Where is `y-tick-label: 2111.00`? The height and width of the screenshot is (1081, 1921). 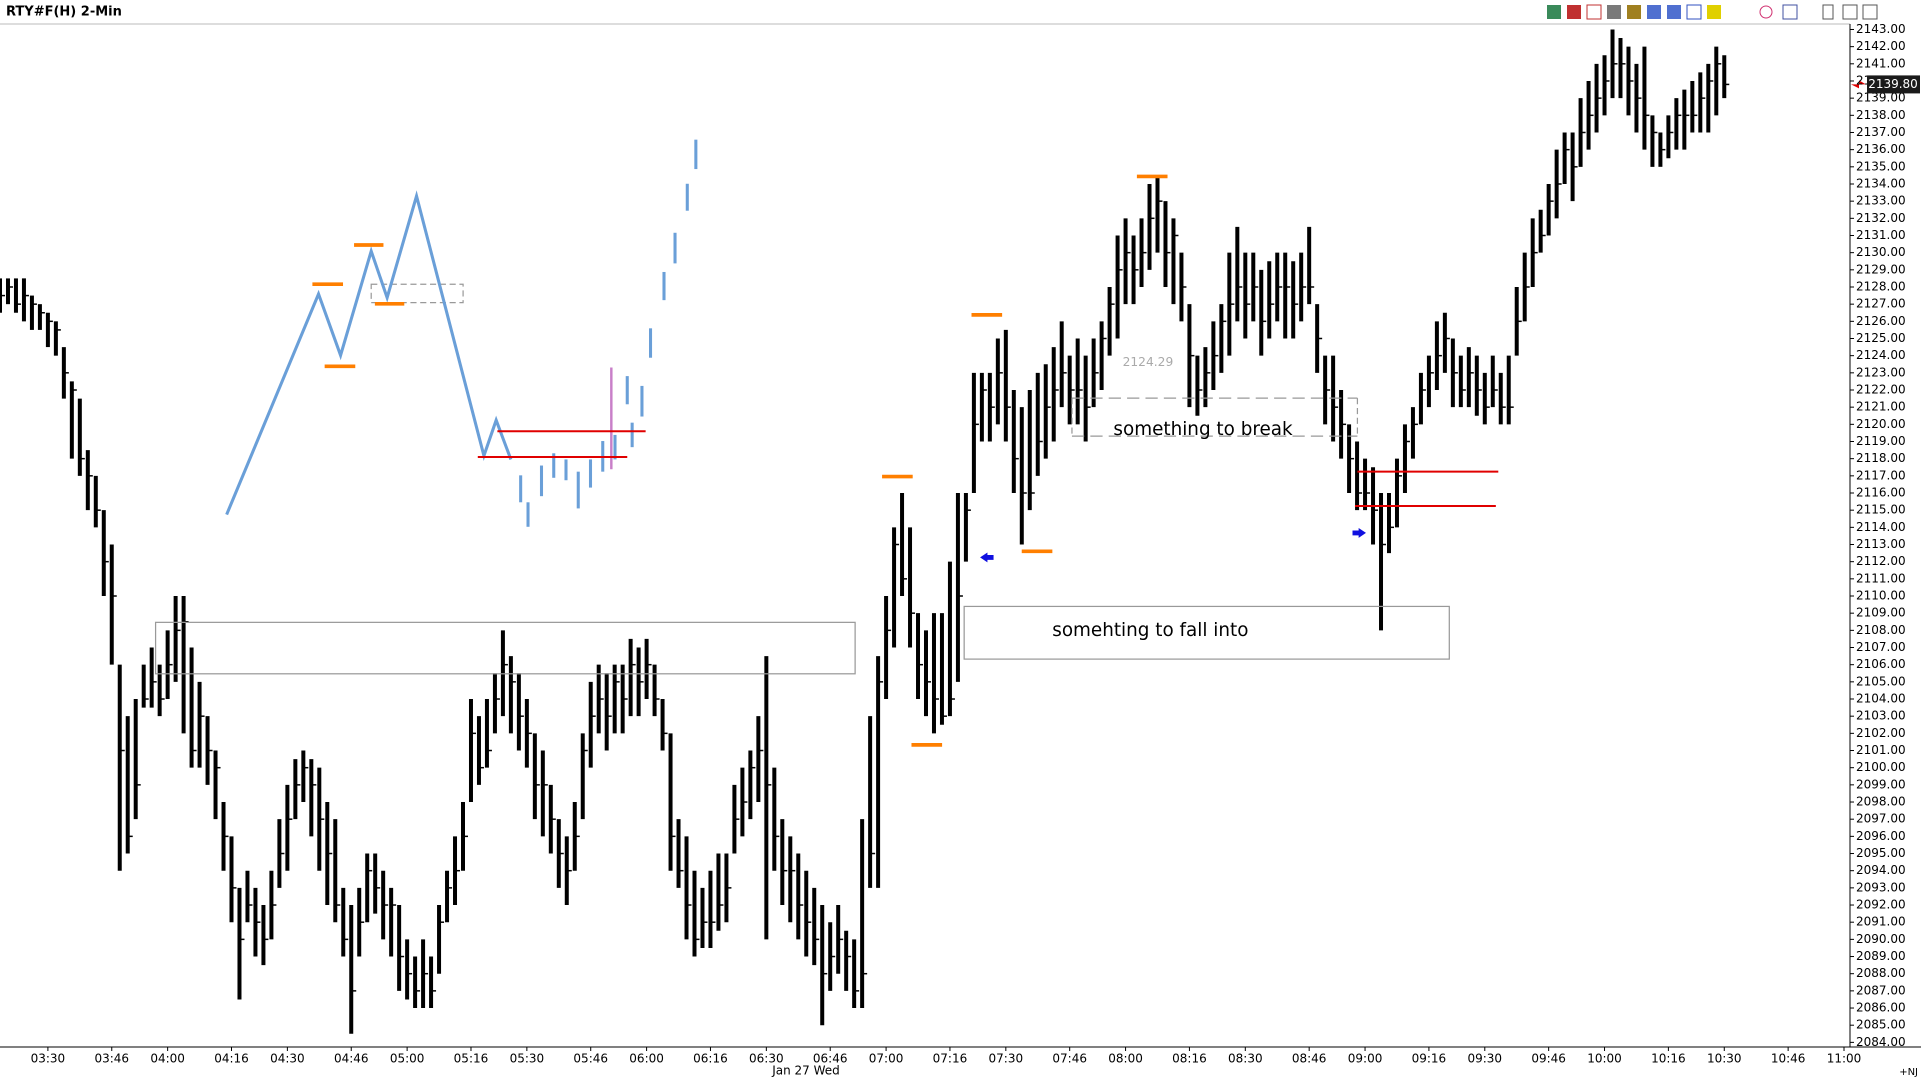
y-tick-label: 2111.00 is located at coordinates (1881, 578).